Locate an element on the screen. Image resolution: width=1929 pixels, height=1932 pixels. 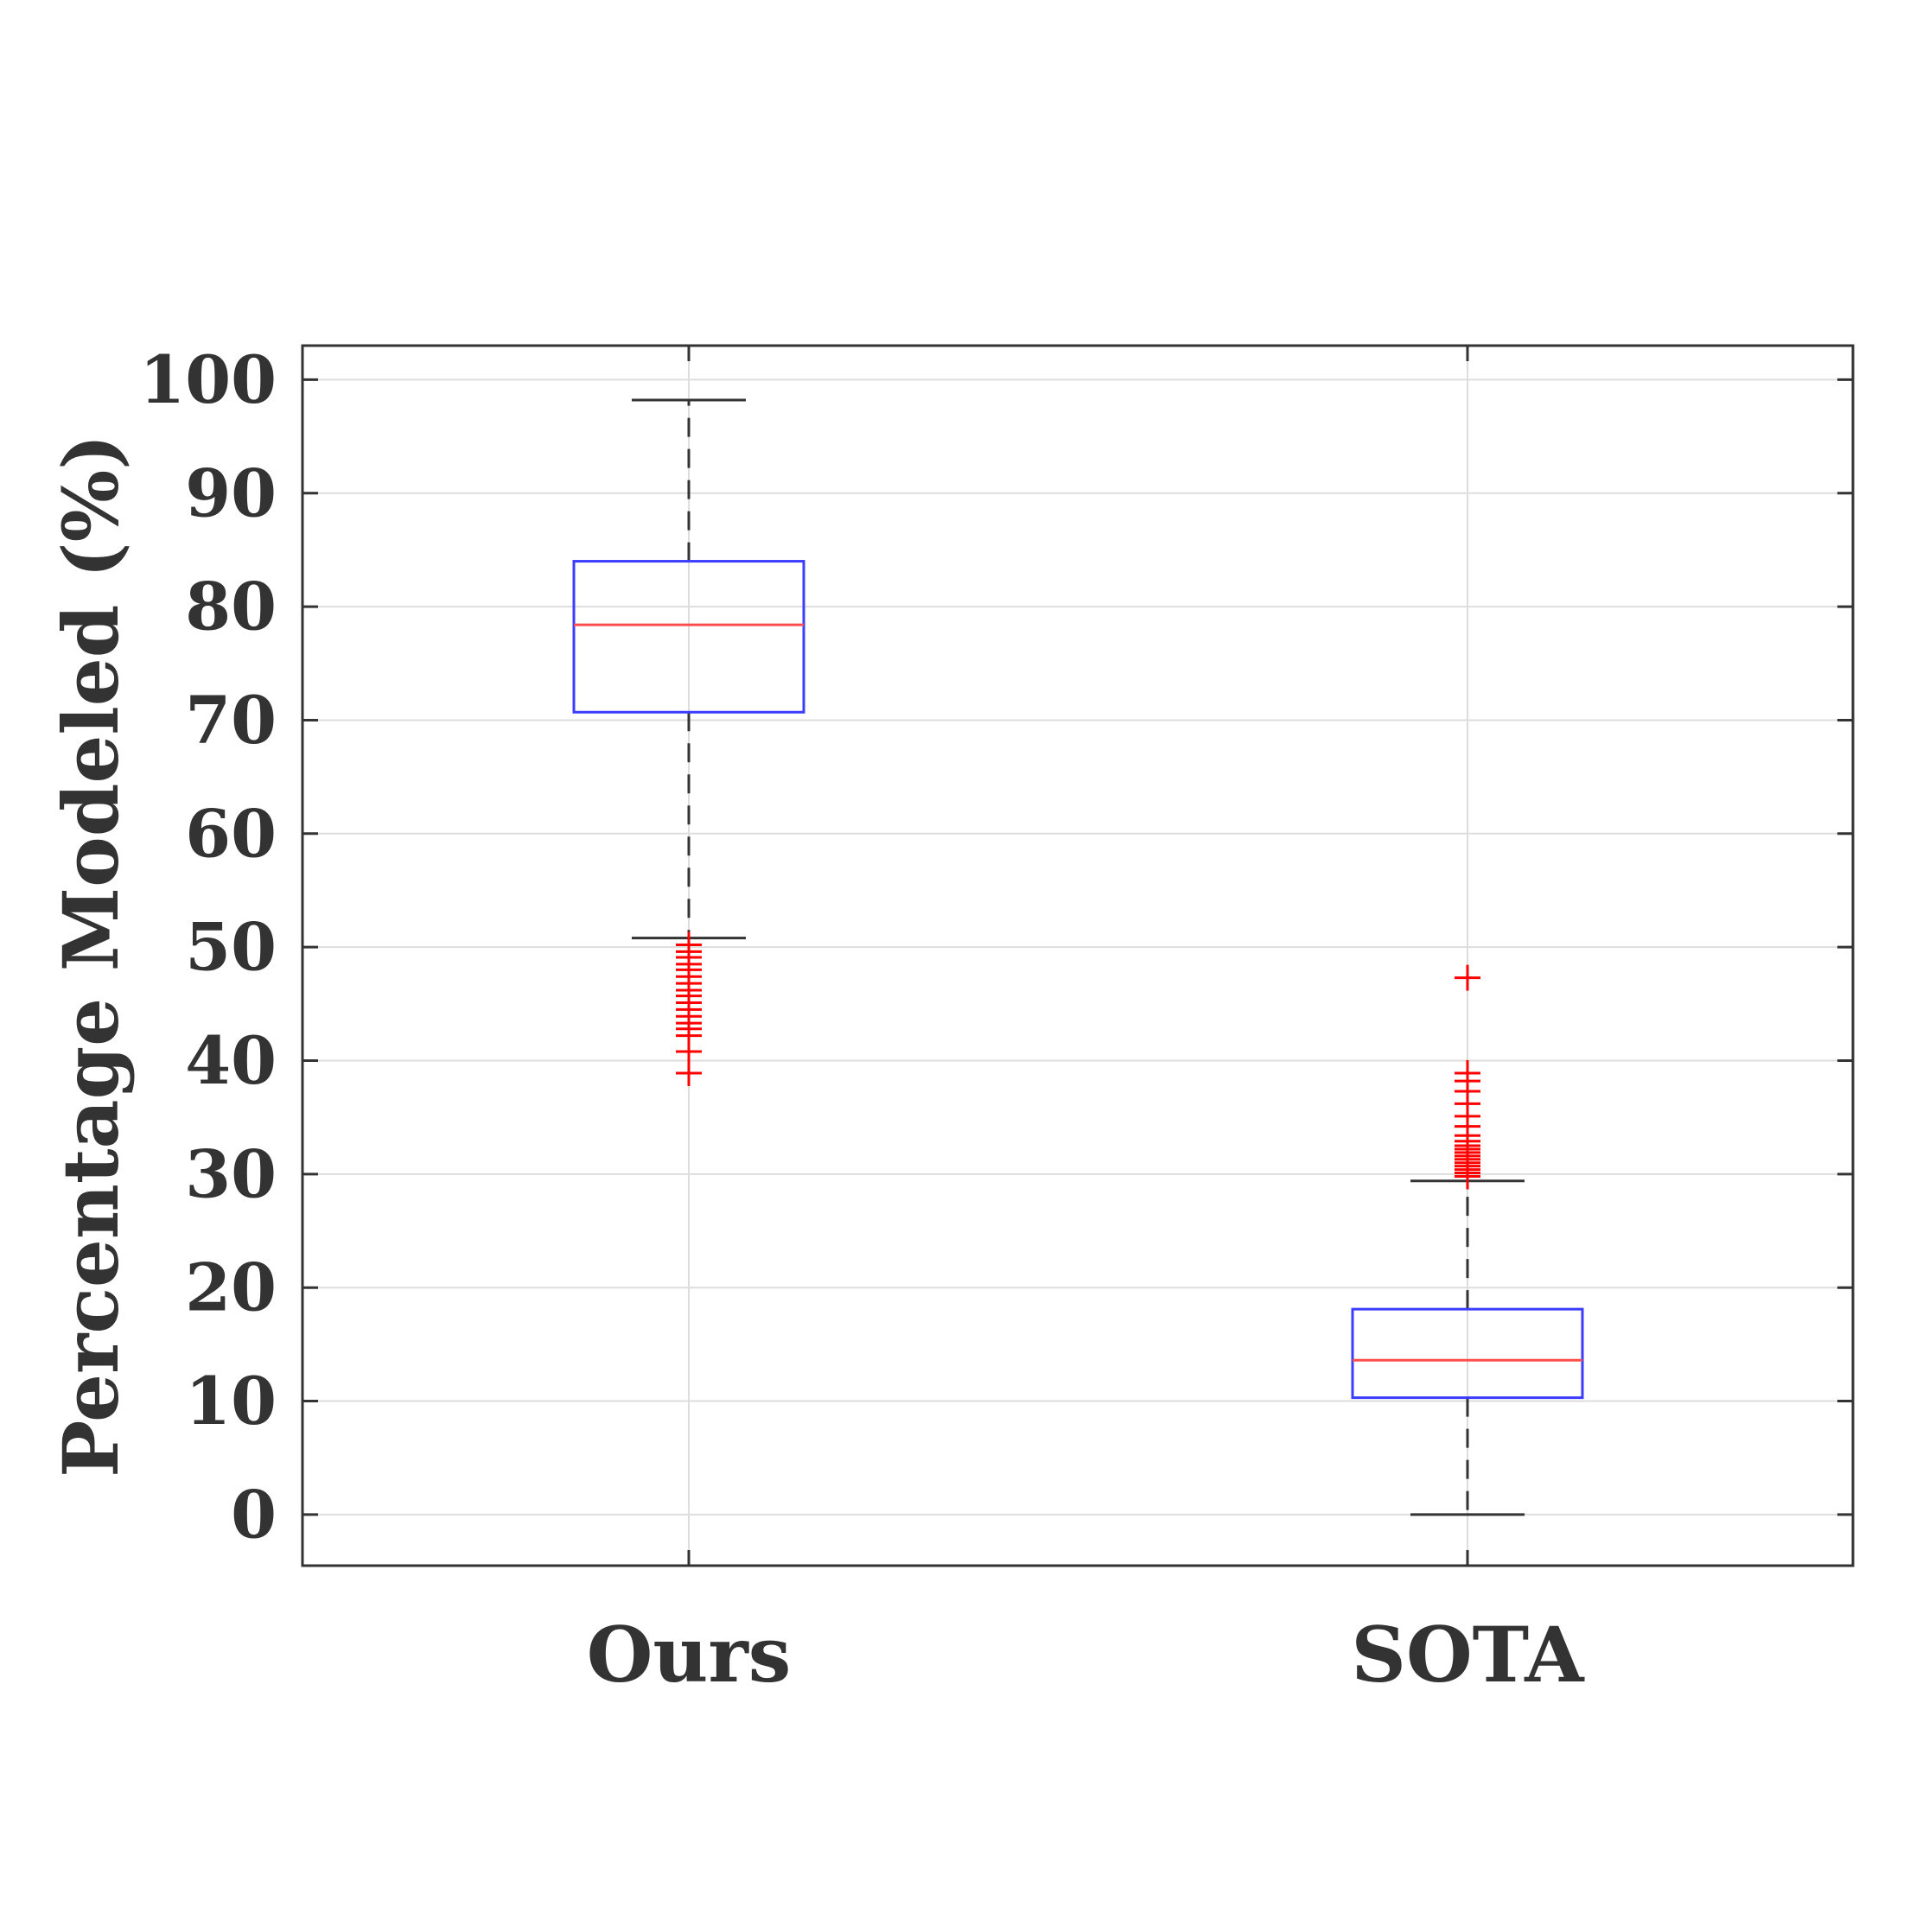
box-sota is located at coordinates (1468, 1240).